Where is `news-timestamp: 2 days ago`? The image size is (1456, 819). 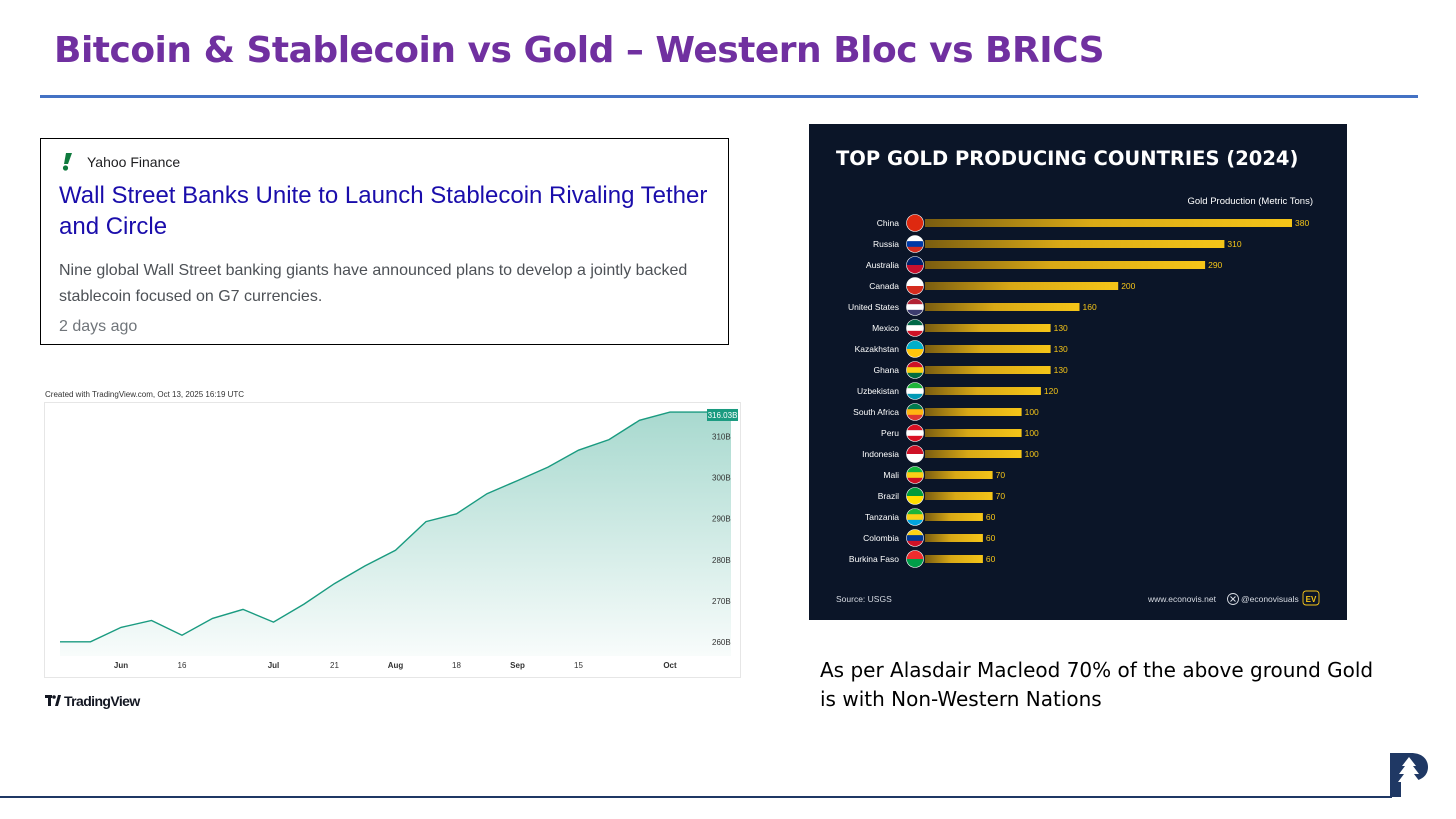
news-timestamp: 2 days ago is located at coordinates (98, 326).